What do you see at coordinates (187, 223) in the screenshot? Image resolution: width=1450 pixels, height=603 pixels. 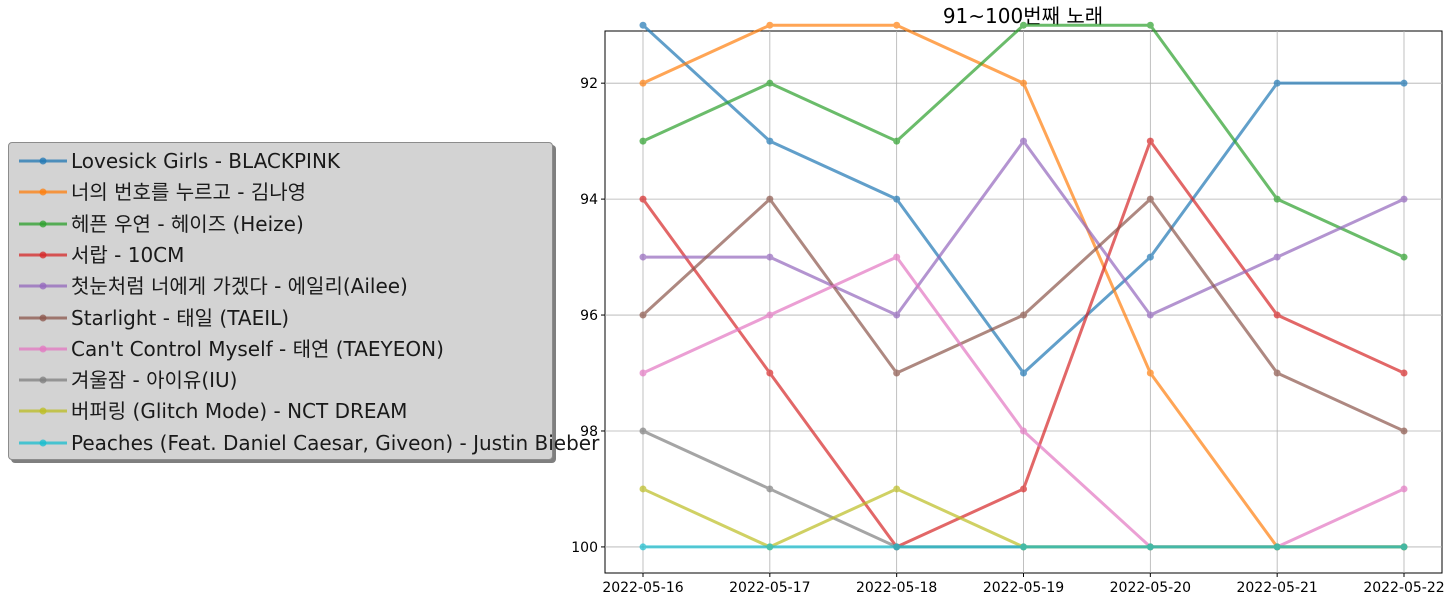 I see `legend-label: 헤픈 우연 - 헤이즈 (Heize)` at bounding box center [187, 223].